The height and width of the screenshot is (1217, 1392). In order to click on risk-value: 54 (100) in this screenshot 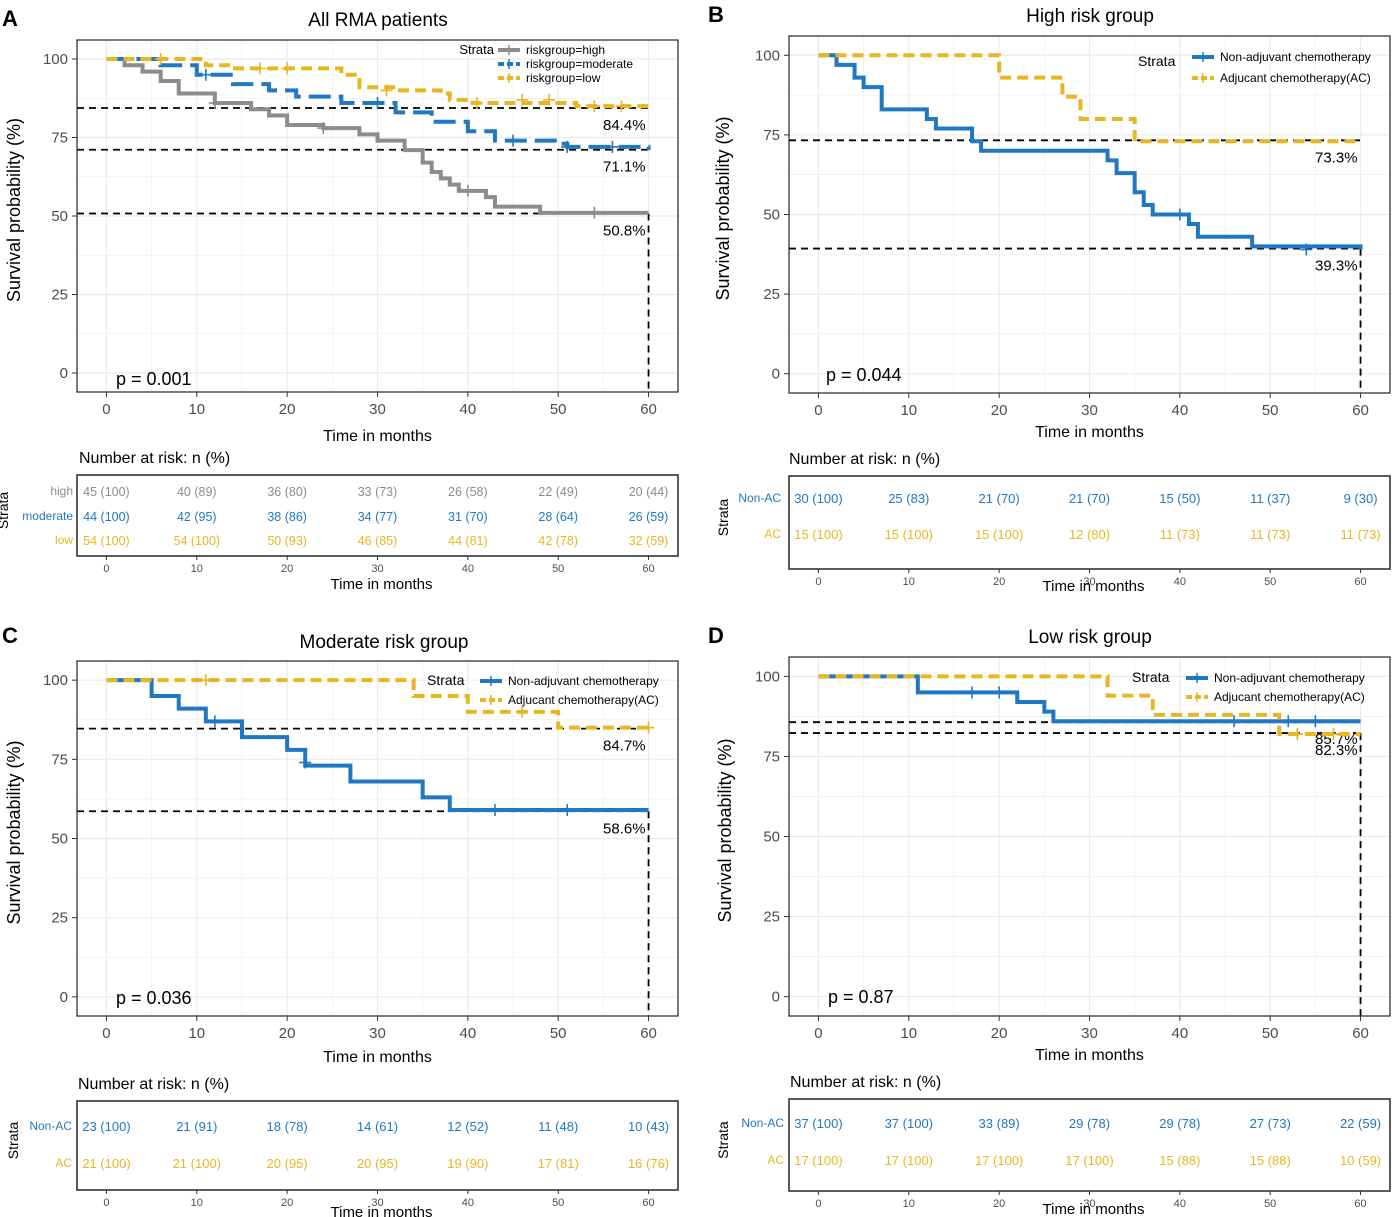, I will do `click(197, 541)`.